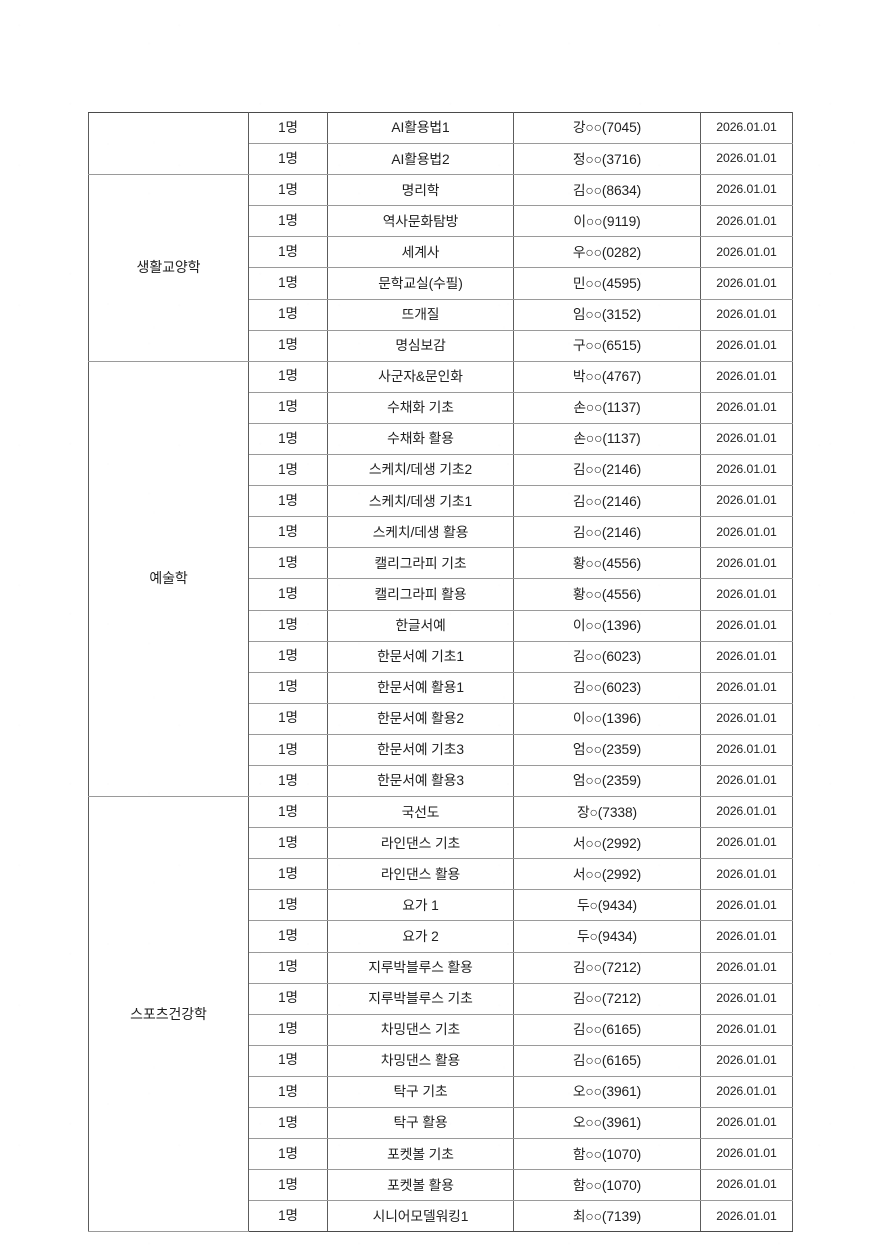 This screenshot has width=880, height=1245. What do you see at coordinates (420, 594) in the screenshot?
I see `course-name-cell: 캘리그라피 활용` at bounding box center [420, 594].